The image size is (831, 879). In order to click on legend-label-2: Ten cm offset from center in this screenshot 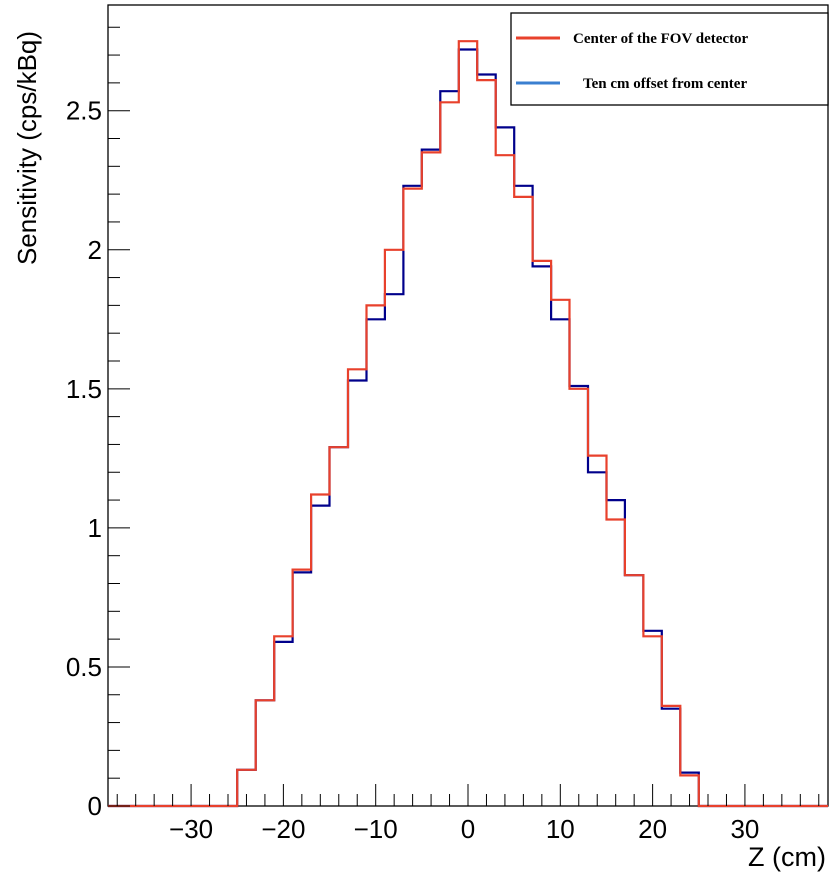, I will do `click(665, 84)`.